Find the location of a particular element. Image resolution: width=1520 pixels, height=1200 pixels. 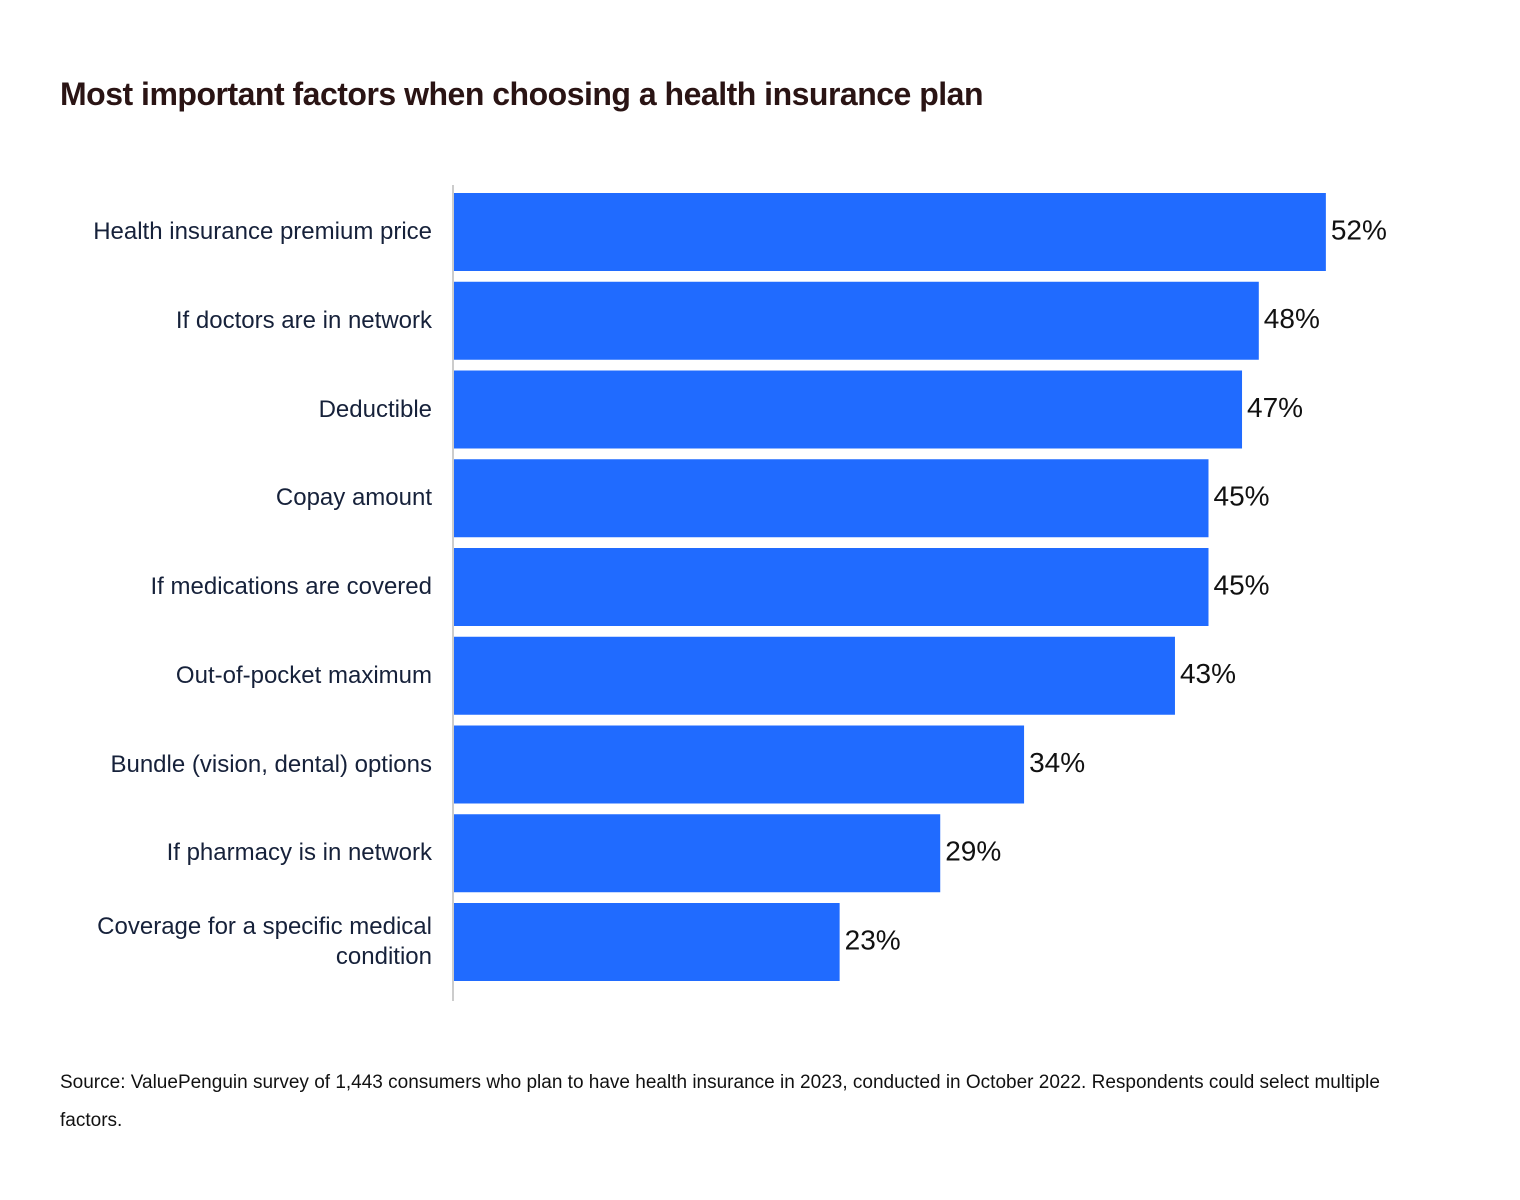

value-label: 29% is located at coordinates (973, 851).